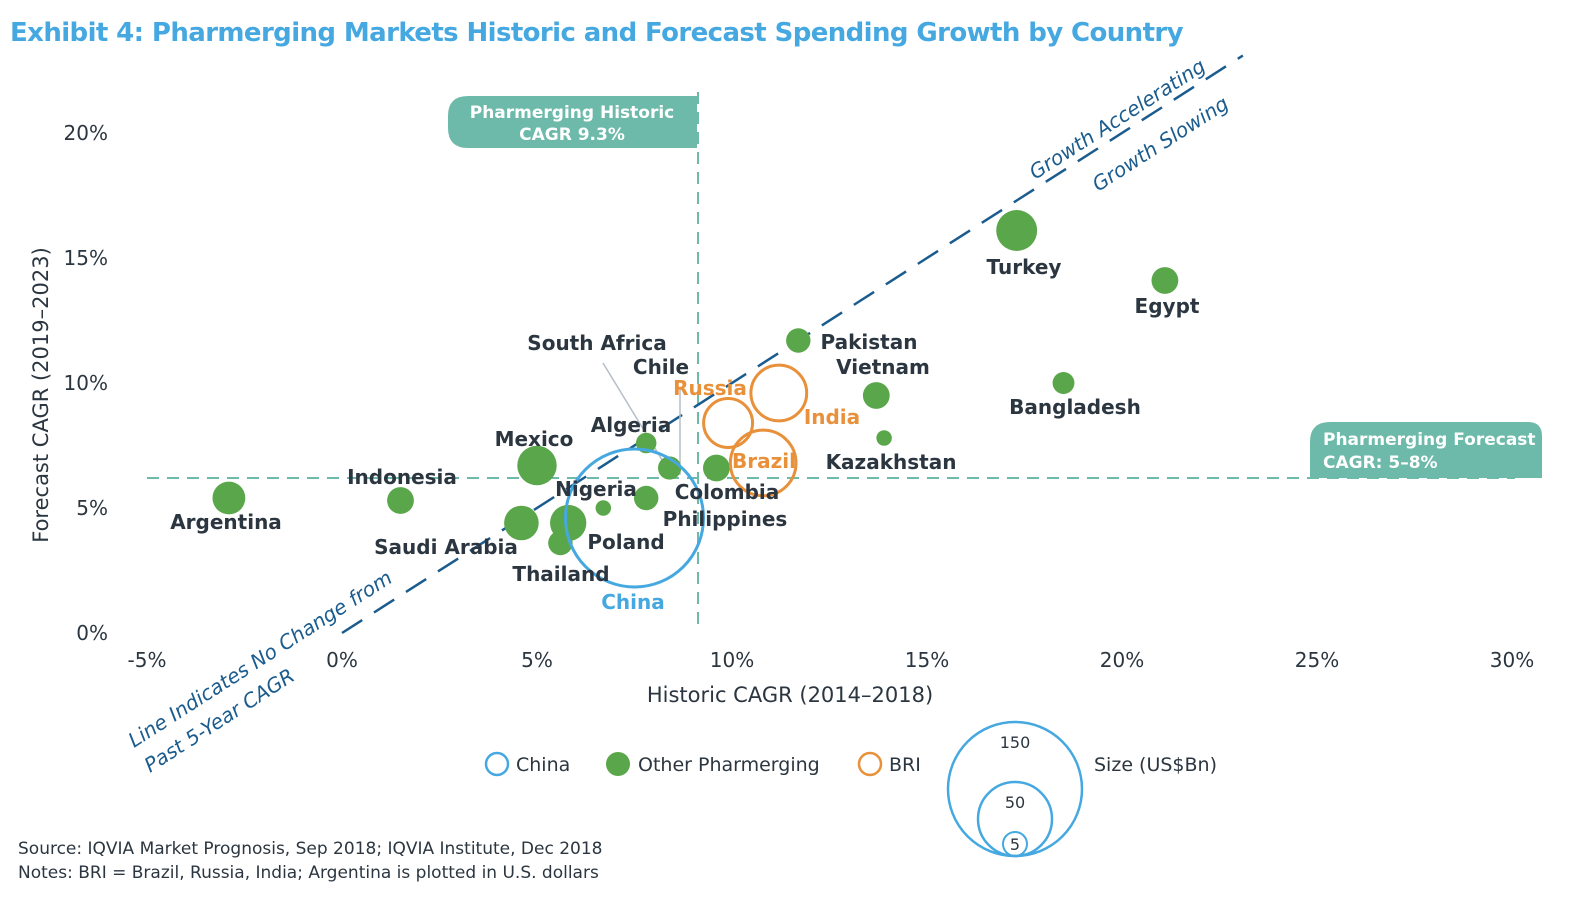 This screenshot has width=1592, height=919. What do you see at coordinates (572, 135) in the screenshot?
I see `historic-cagr-label-line2: CAGR 9.3%` at bounding box center [572, 135].